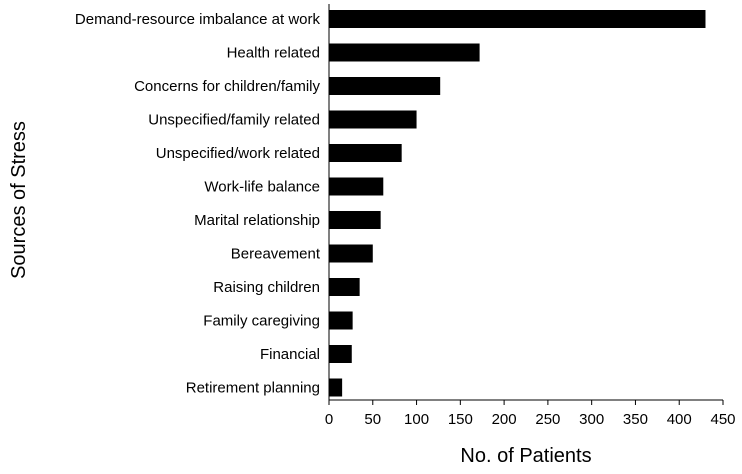 Image resolution: width=742 pixels, height=474 pixels. I want to click on category-label: Unspecified/work related, so click(238, 153).